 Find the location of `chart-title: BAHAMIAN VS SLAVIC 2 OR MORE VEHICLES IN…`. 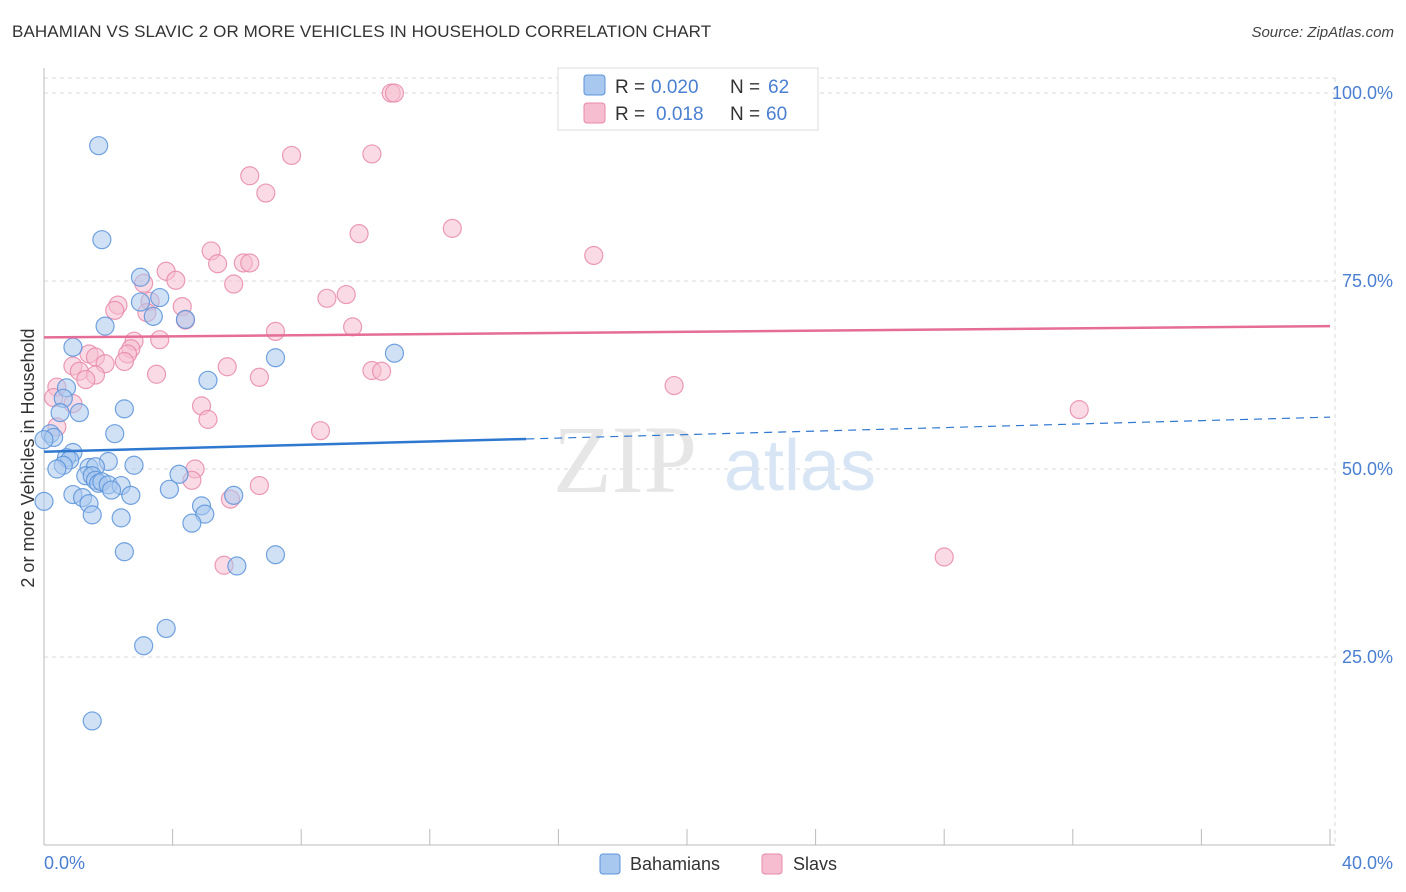

chart-title: BAHAMIAN VS SLAVIC 2 OR MORE VEHICLES IN… is located at coordinates (362, 31).